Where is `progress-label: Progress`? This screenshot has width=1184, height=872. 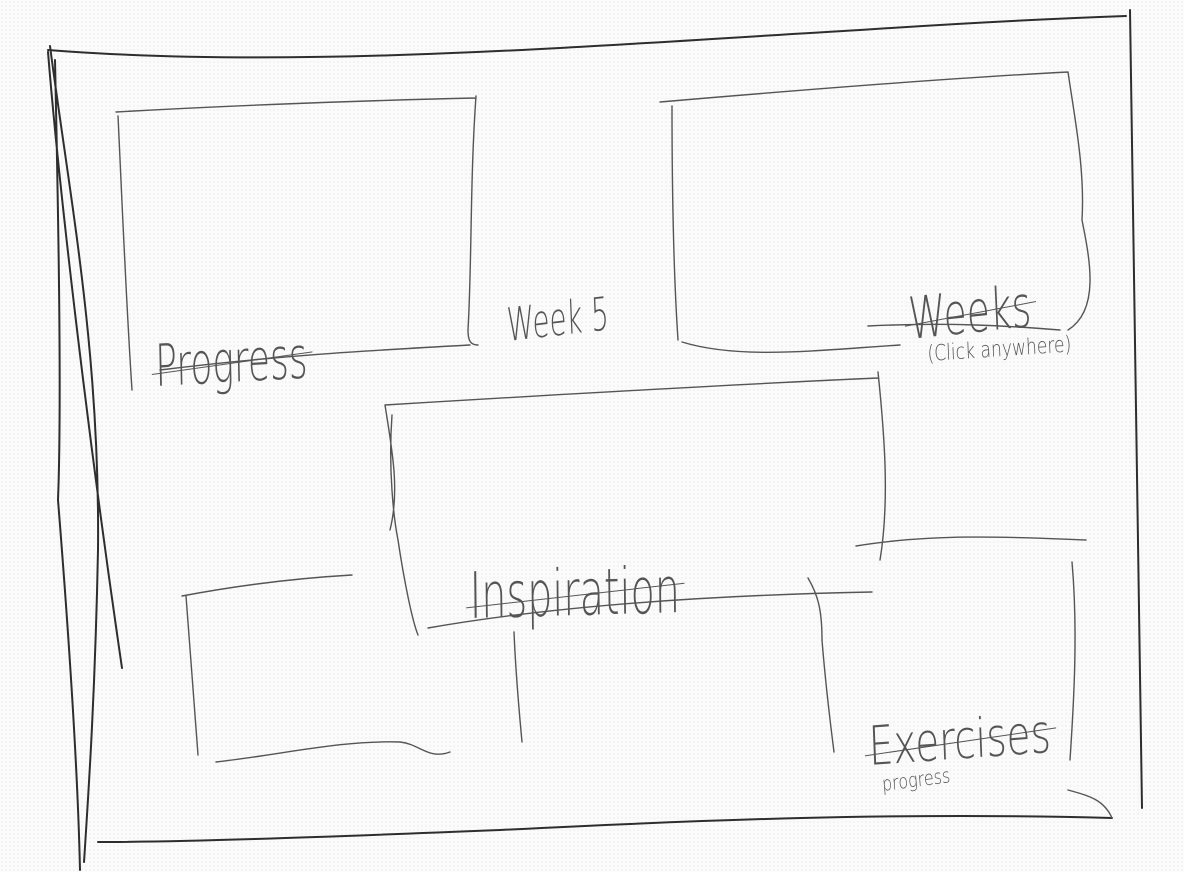
progress-label: Progress is located at coordinates (231, 361).